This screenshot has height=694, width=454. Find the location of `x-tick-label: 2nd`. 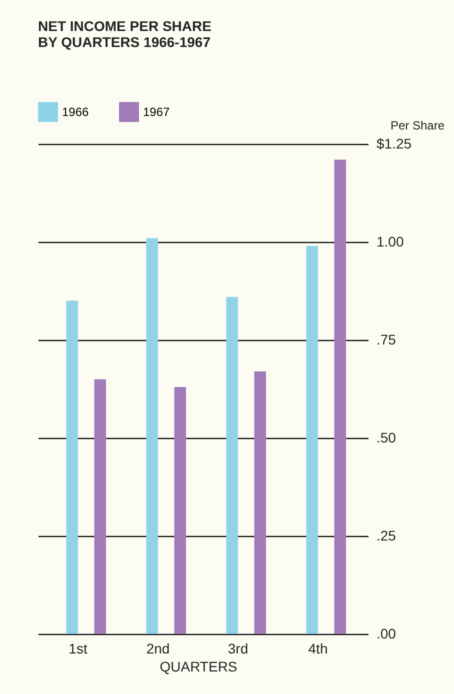

x-tick-label: 2nd is located at coordinates (158, 648).